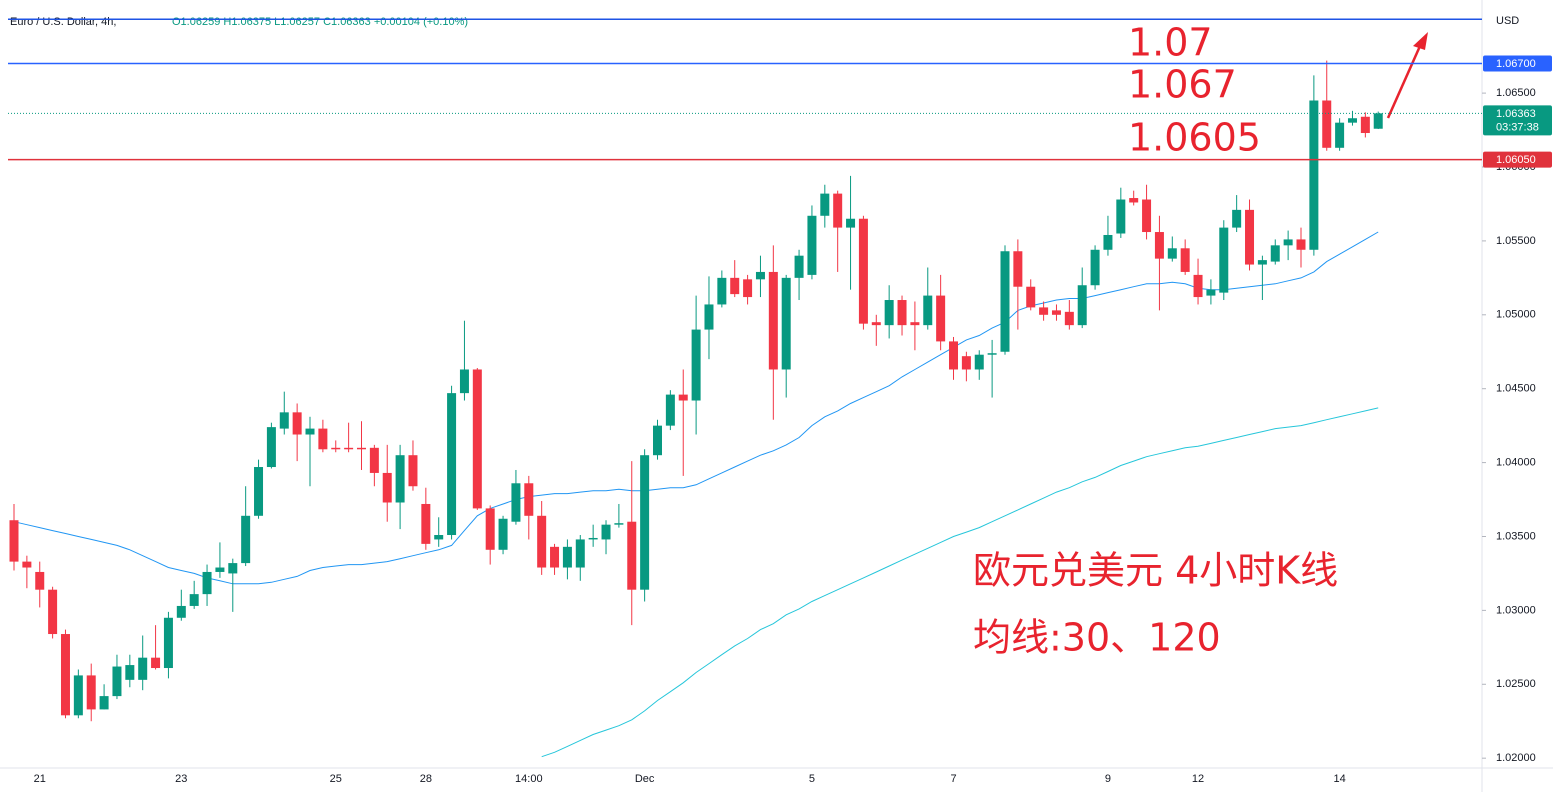 This screenshot has width=1553, height=792. I want to click on currency-label: USD, so click(1507, 21).